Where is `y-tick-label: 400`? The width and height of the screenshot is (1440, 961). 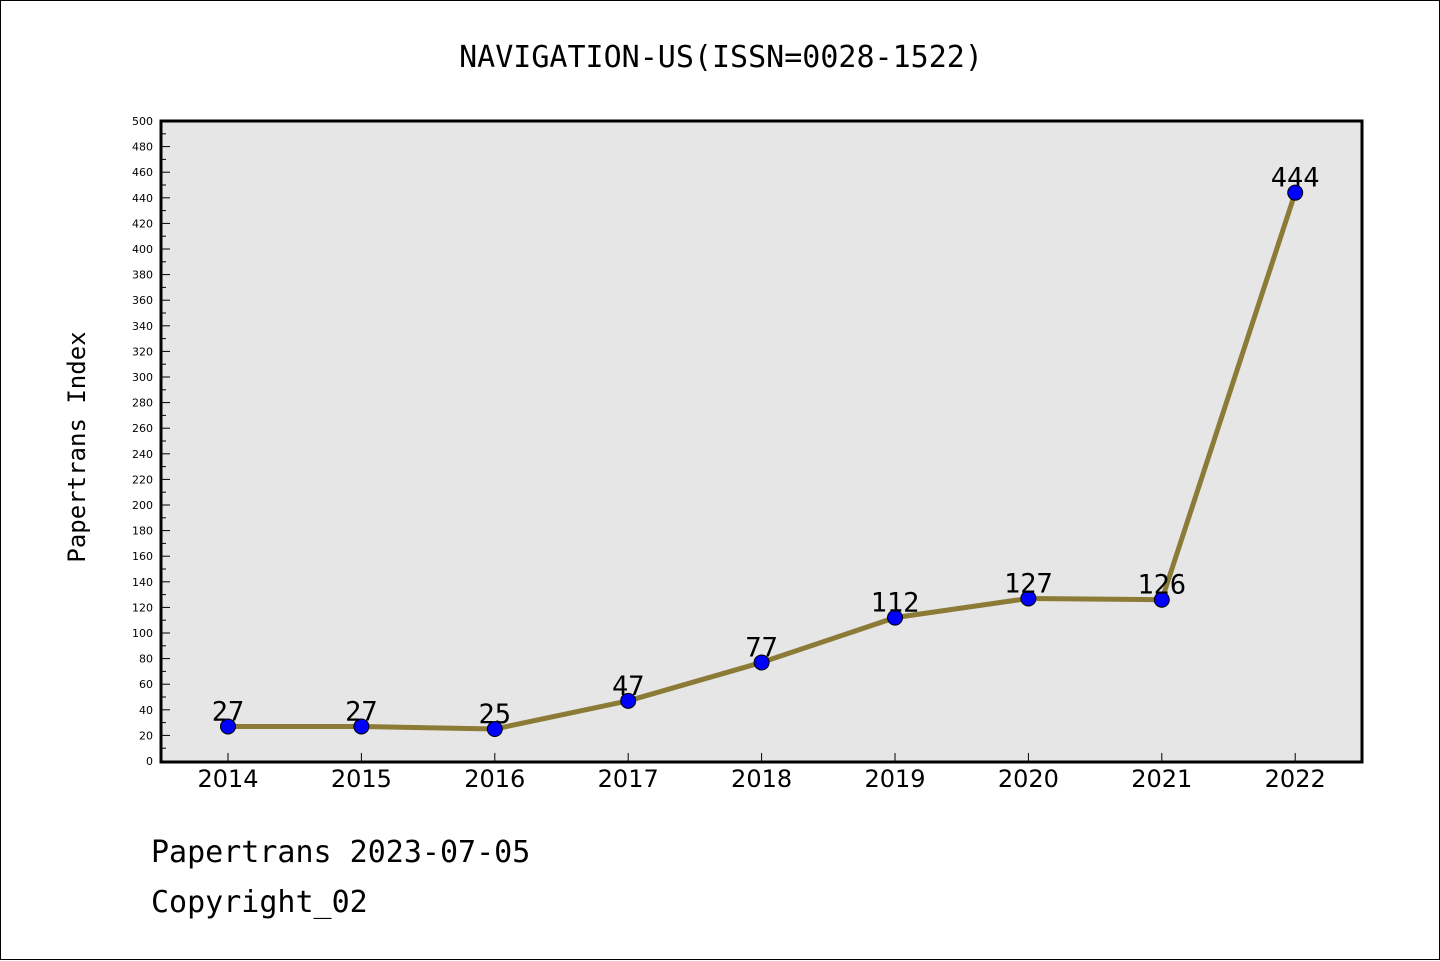
y-tick-label: 400 is located at coordinates (142, 249).